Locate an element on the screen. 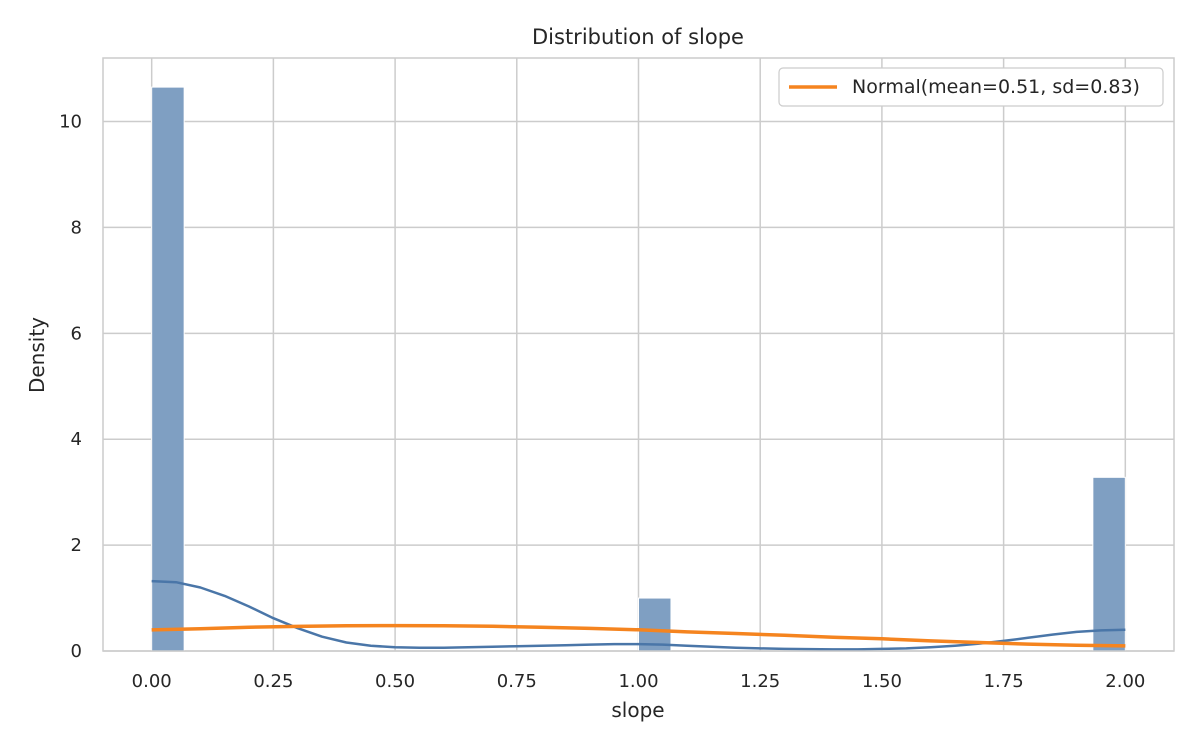 Image resolution: width=1200 pixels, height=750 pixels. y-tick-label: 6 is located at coordinates (76, 333).